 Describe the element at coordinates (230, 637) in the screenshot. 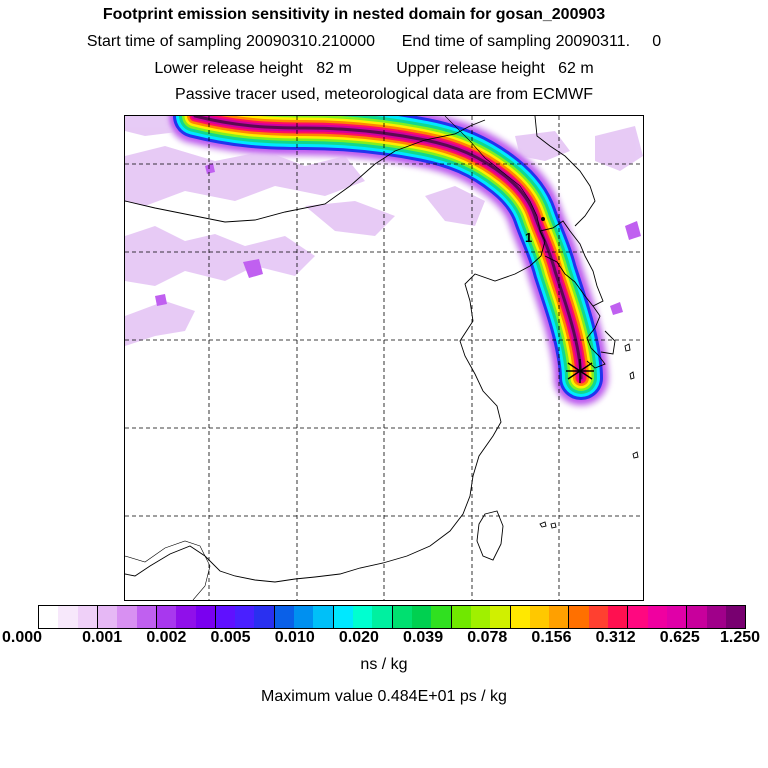

I see `colorbar-tick-label: 0.005` at that location.